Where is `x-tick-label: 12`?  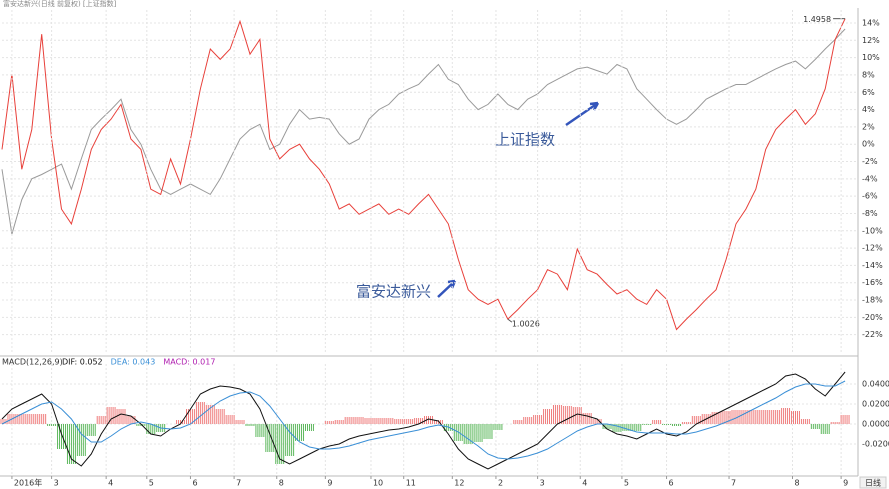
x-tick-label: 12 is located at coordinates (459, 483).